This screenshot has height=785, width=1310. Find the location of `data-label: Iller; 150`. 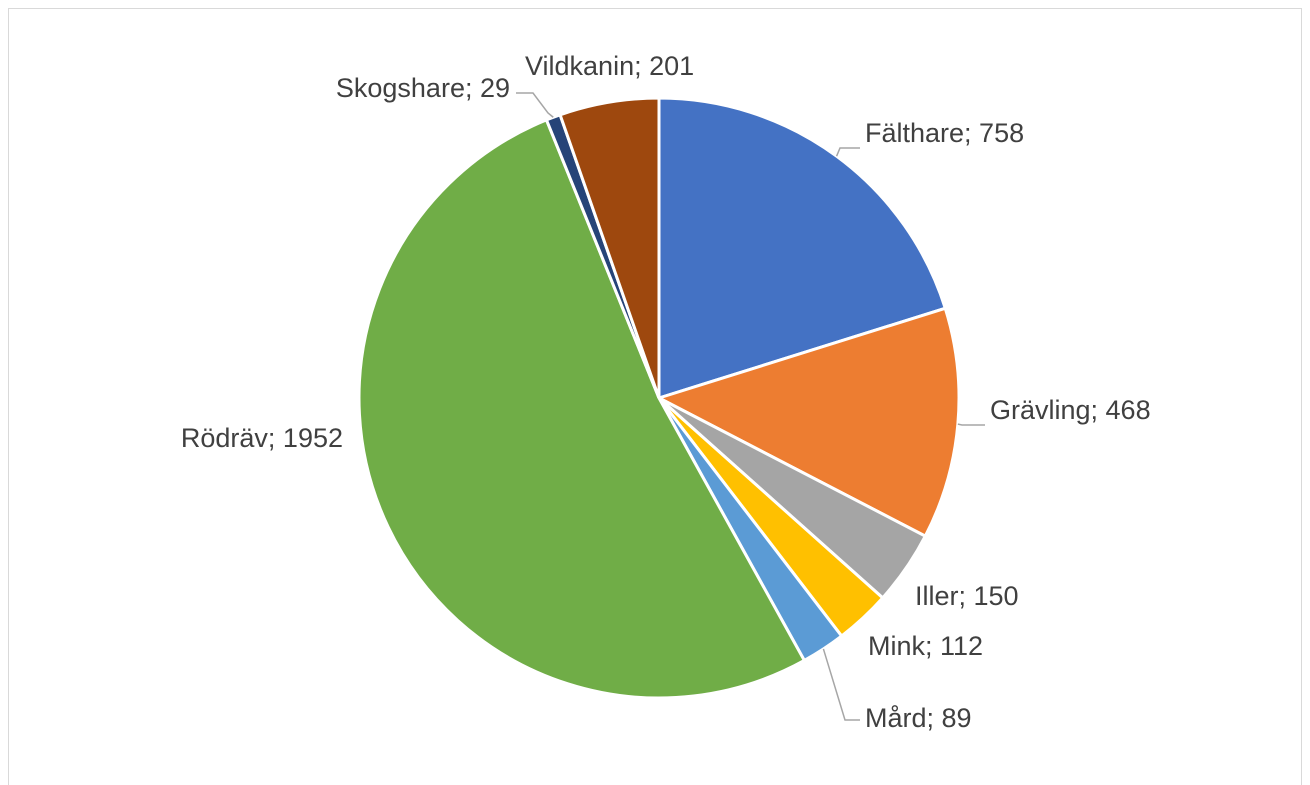

data-label: Iller; 150 is located at coordinates (967, 596).